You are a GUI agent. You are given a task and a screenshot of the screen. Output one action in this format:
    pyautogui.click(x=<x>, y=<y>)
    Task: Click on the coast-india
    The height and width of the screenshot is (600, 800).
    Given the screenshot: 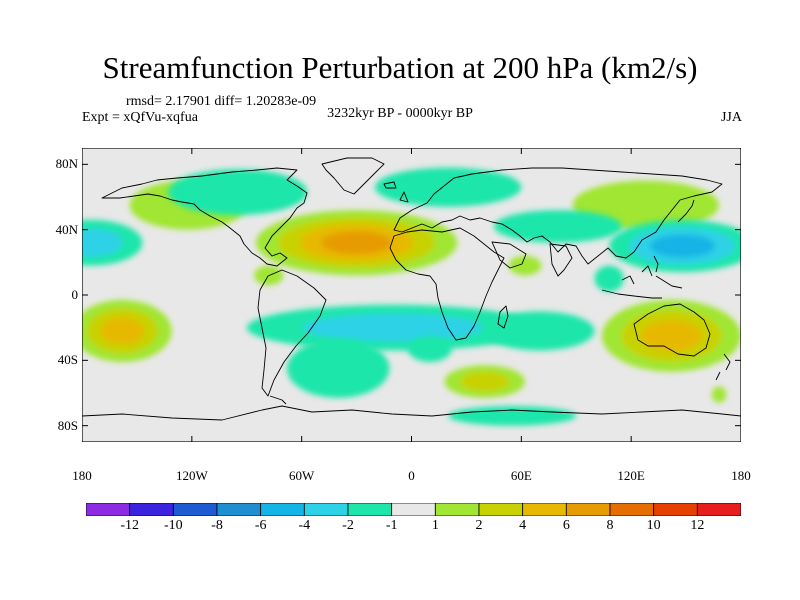 What is the action you would take?
    pyautogui.click(x=561, y=260)
    